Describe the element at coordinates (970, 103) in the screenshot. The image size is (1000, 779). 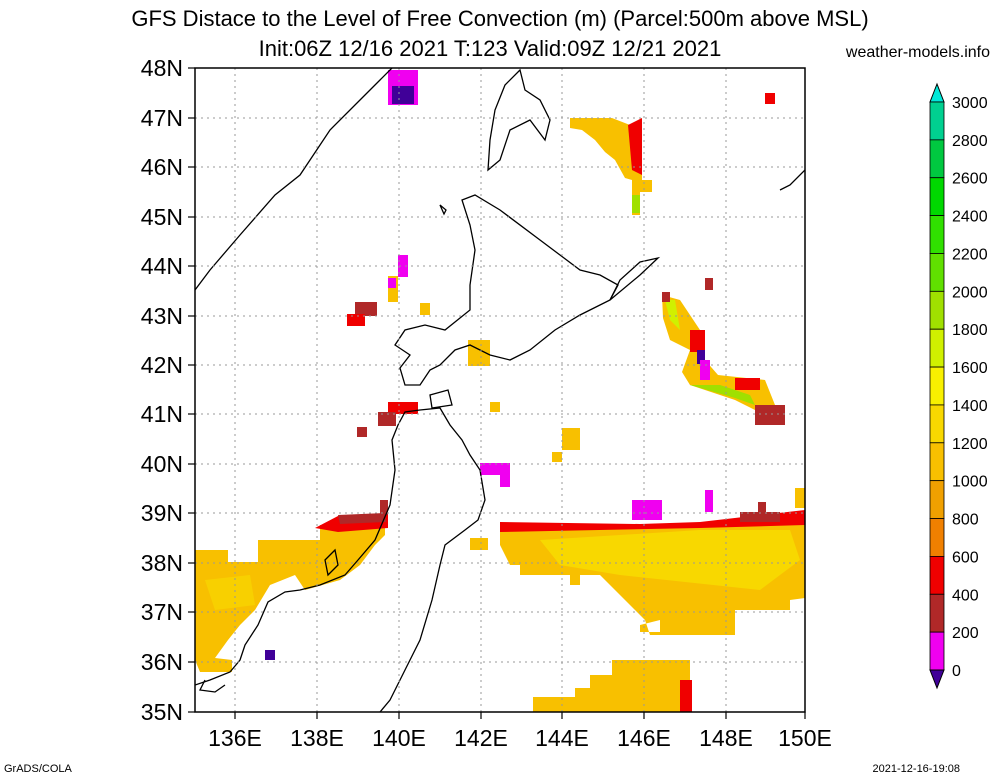
I see `colorbar-label: 3000` at that location.